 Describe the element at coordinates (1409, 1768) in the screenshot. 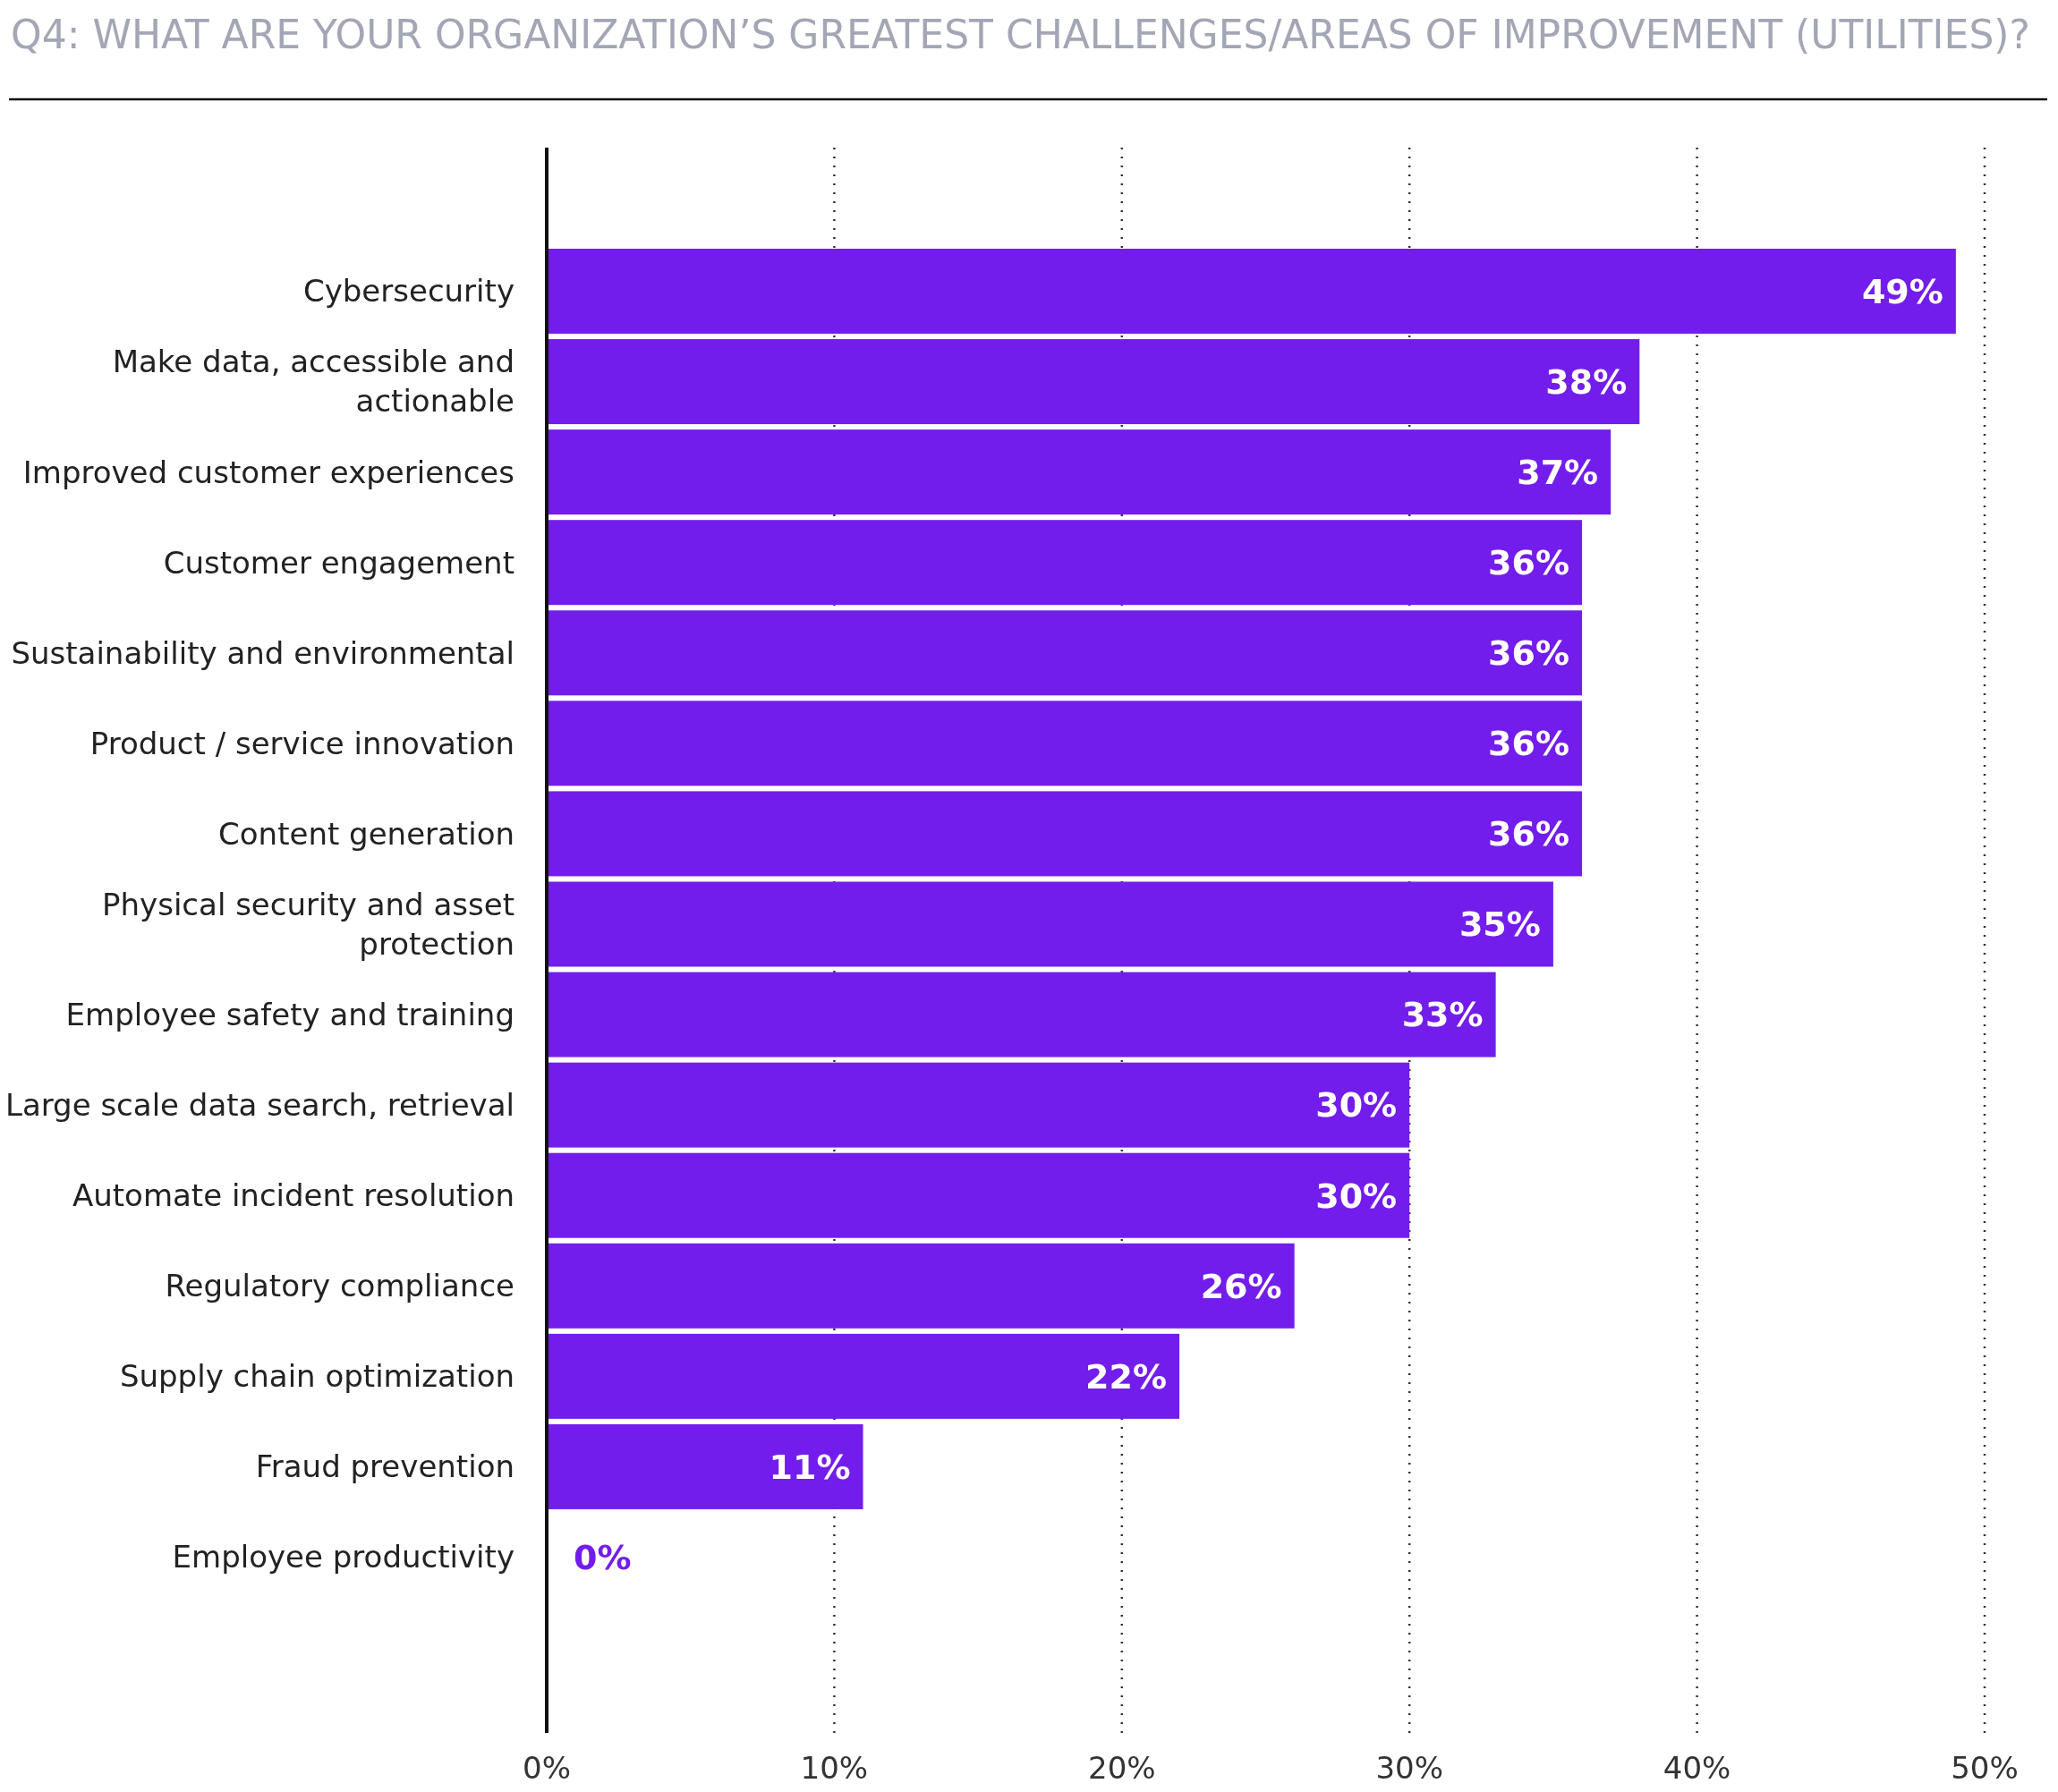

I see `x-tick-label: 30%` at that location.